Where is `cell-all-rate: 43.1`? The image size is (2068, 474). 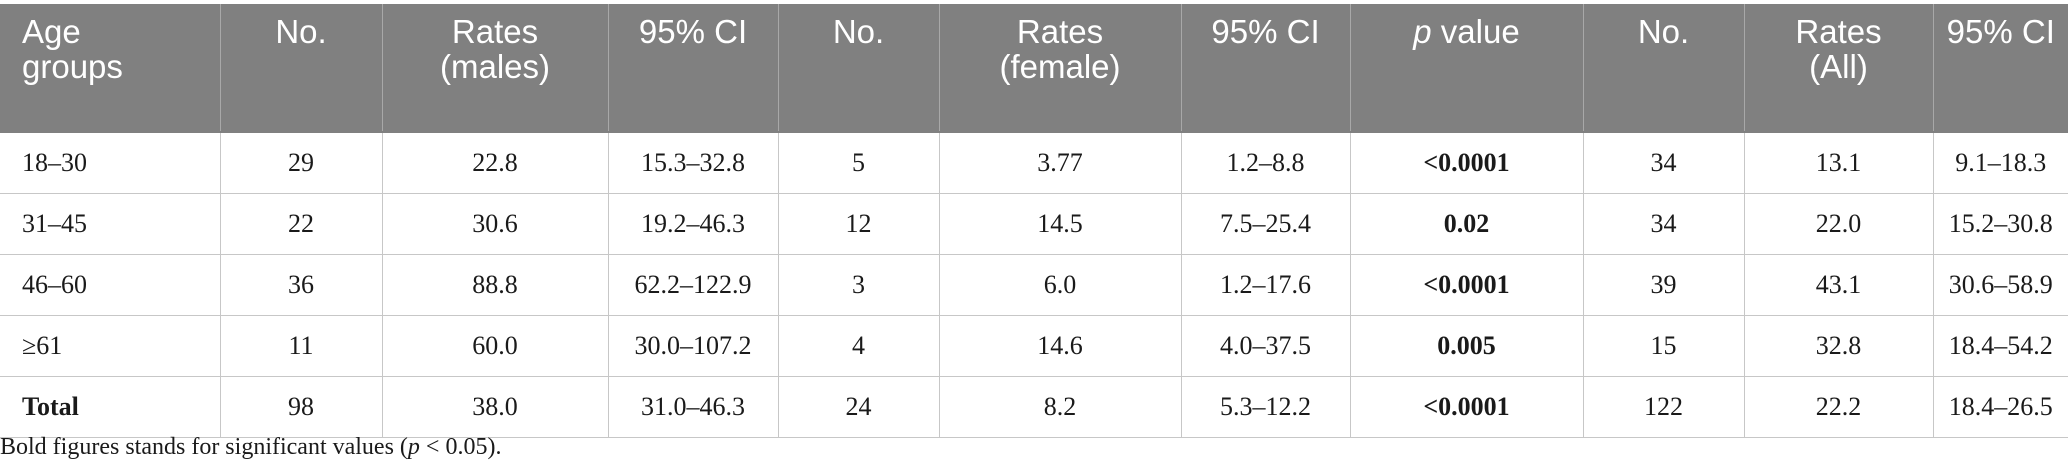
cell-all-rate: 43.1 is located at coordinates (1839, 285).